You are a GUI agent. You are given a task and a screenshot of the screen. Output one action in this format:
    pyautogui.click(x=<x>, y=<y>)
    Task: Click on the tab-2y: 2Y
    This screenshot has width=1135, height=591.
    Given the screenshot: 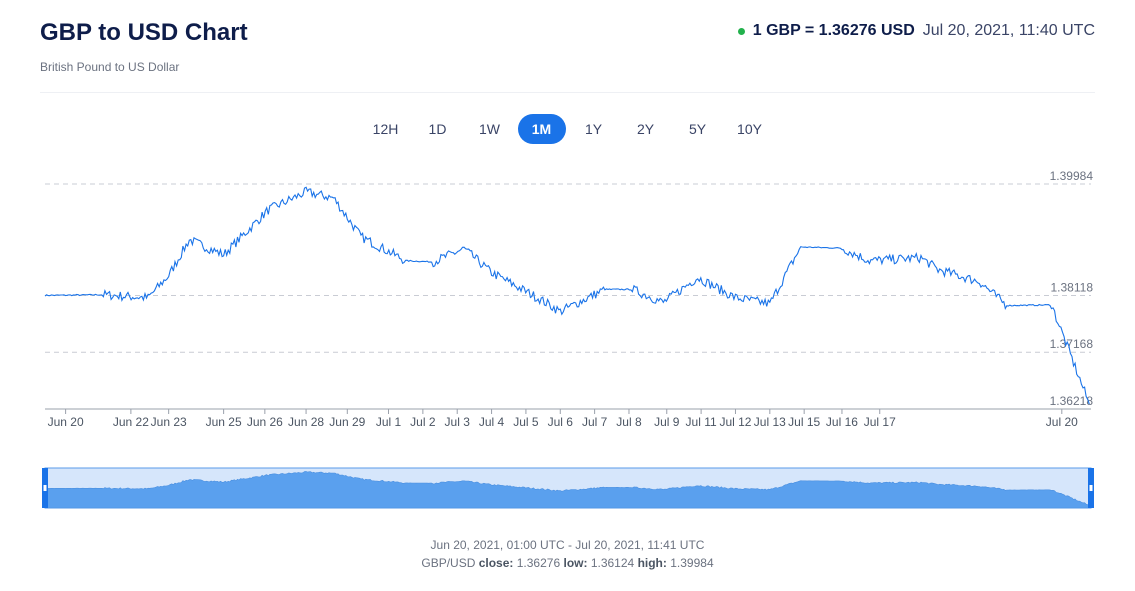 What is the action you would take?
    pyautogui.click(x=646, y=129)
    